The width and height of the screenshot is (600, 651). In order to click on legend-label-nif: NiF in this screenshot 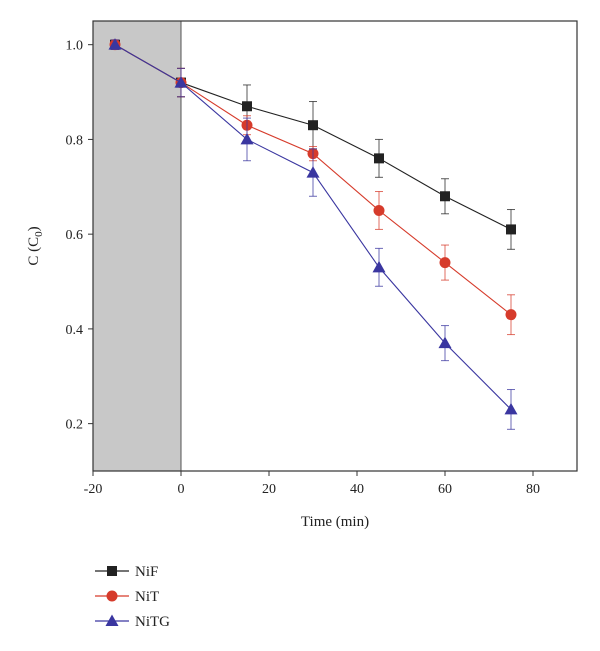, I will do `click(146, 572)`.